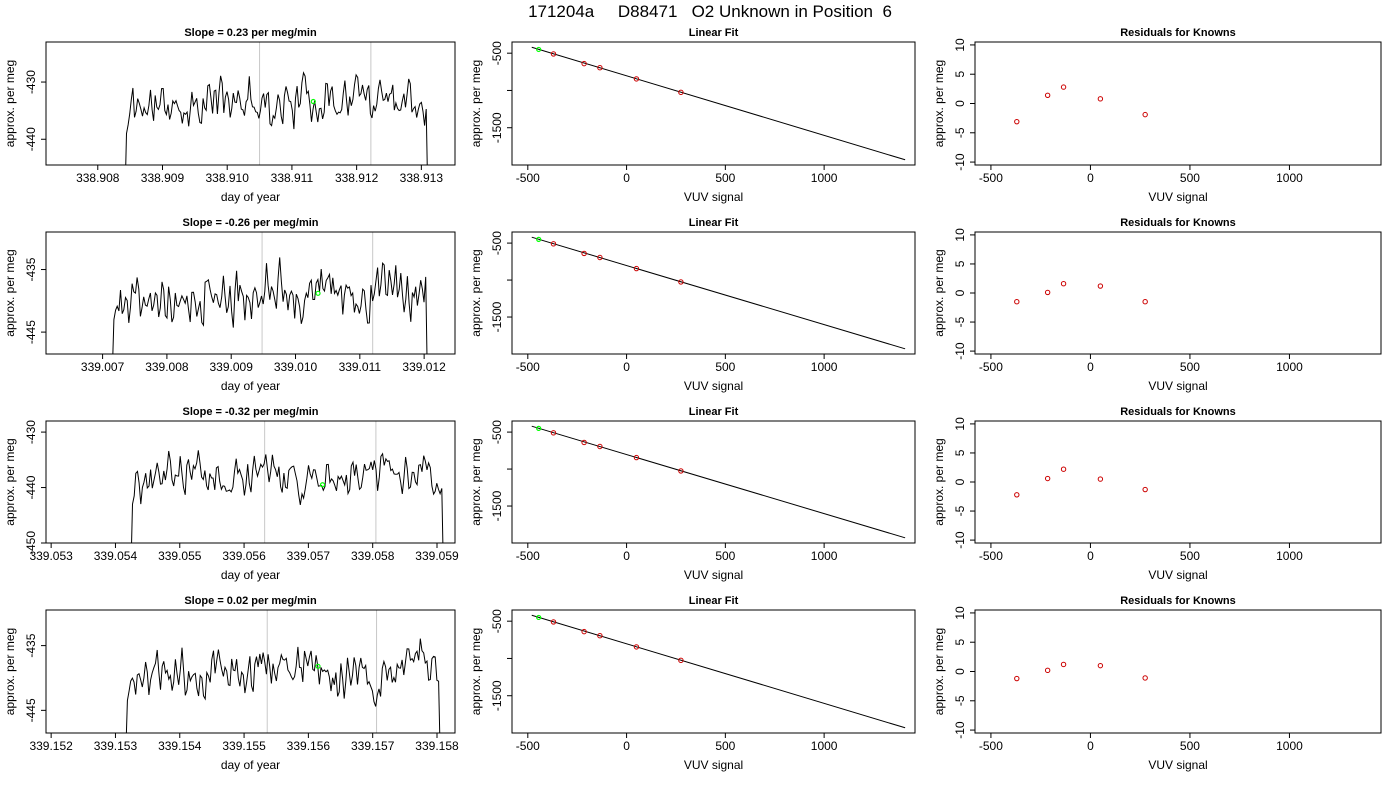 The width and height of the screenshot is (1400, 805). Describe the element at coordinates (497, 432) in the screenshot. I see `y-tick-label: -500` at that location.